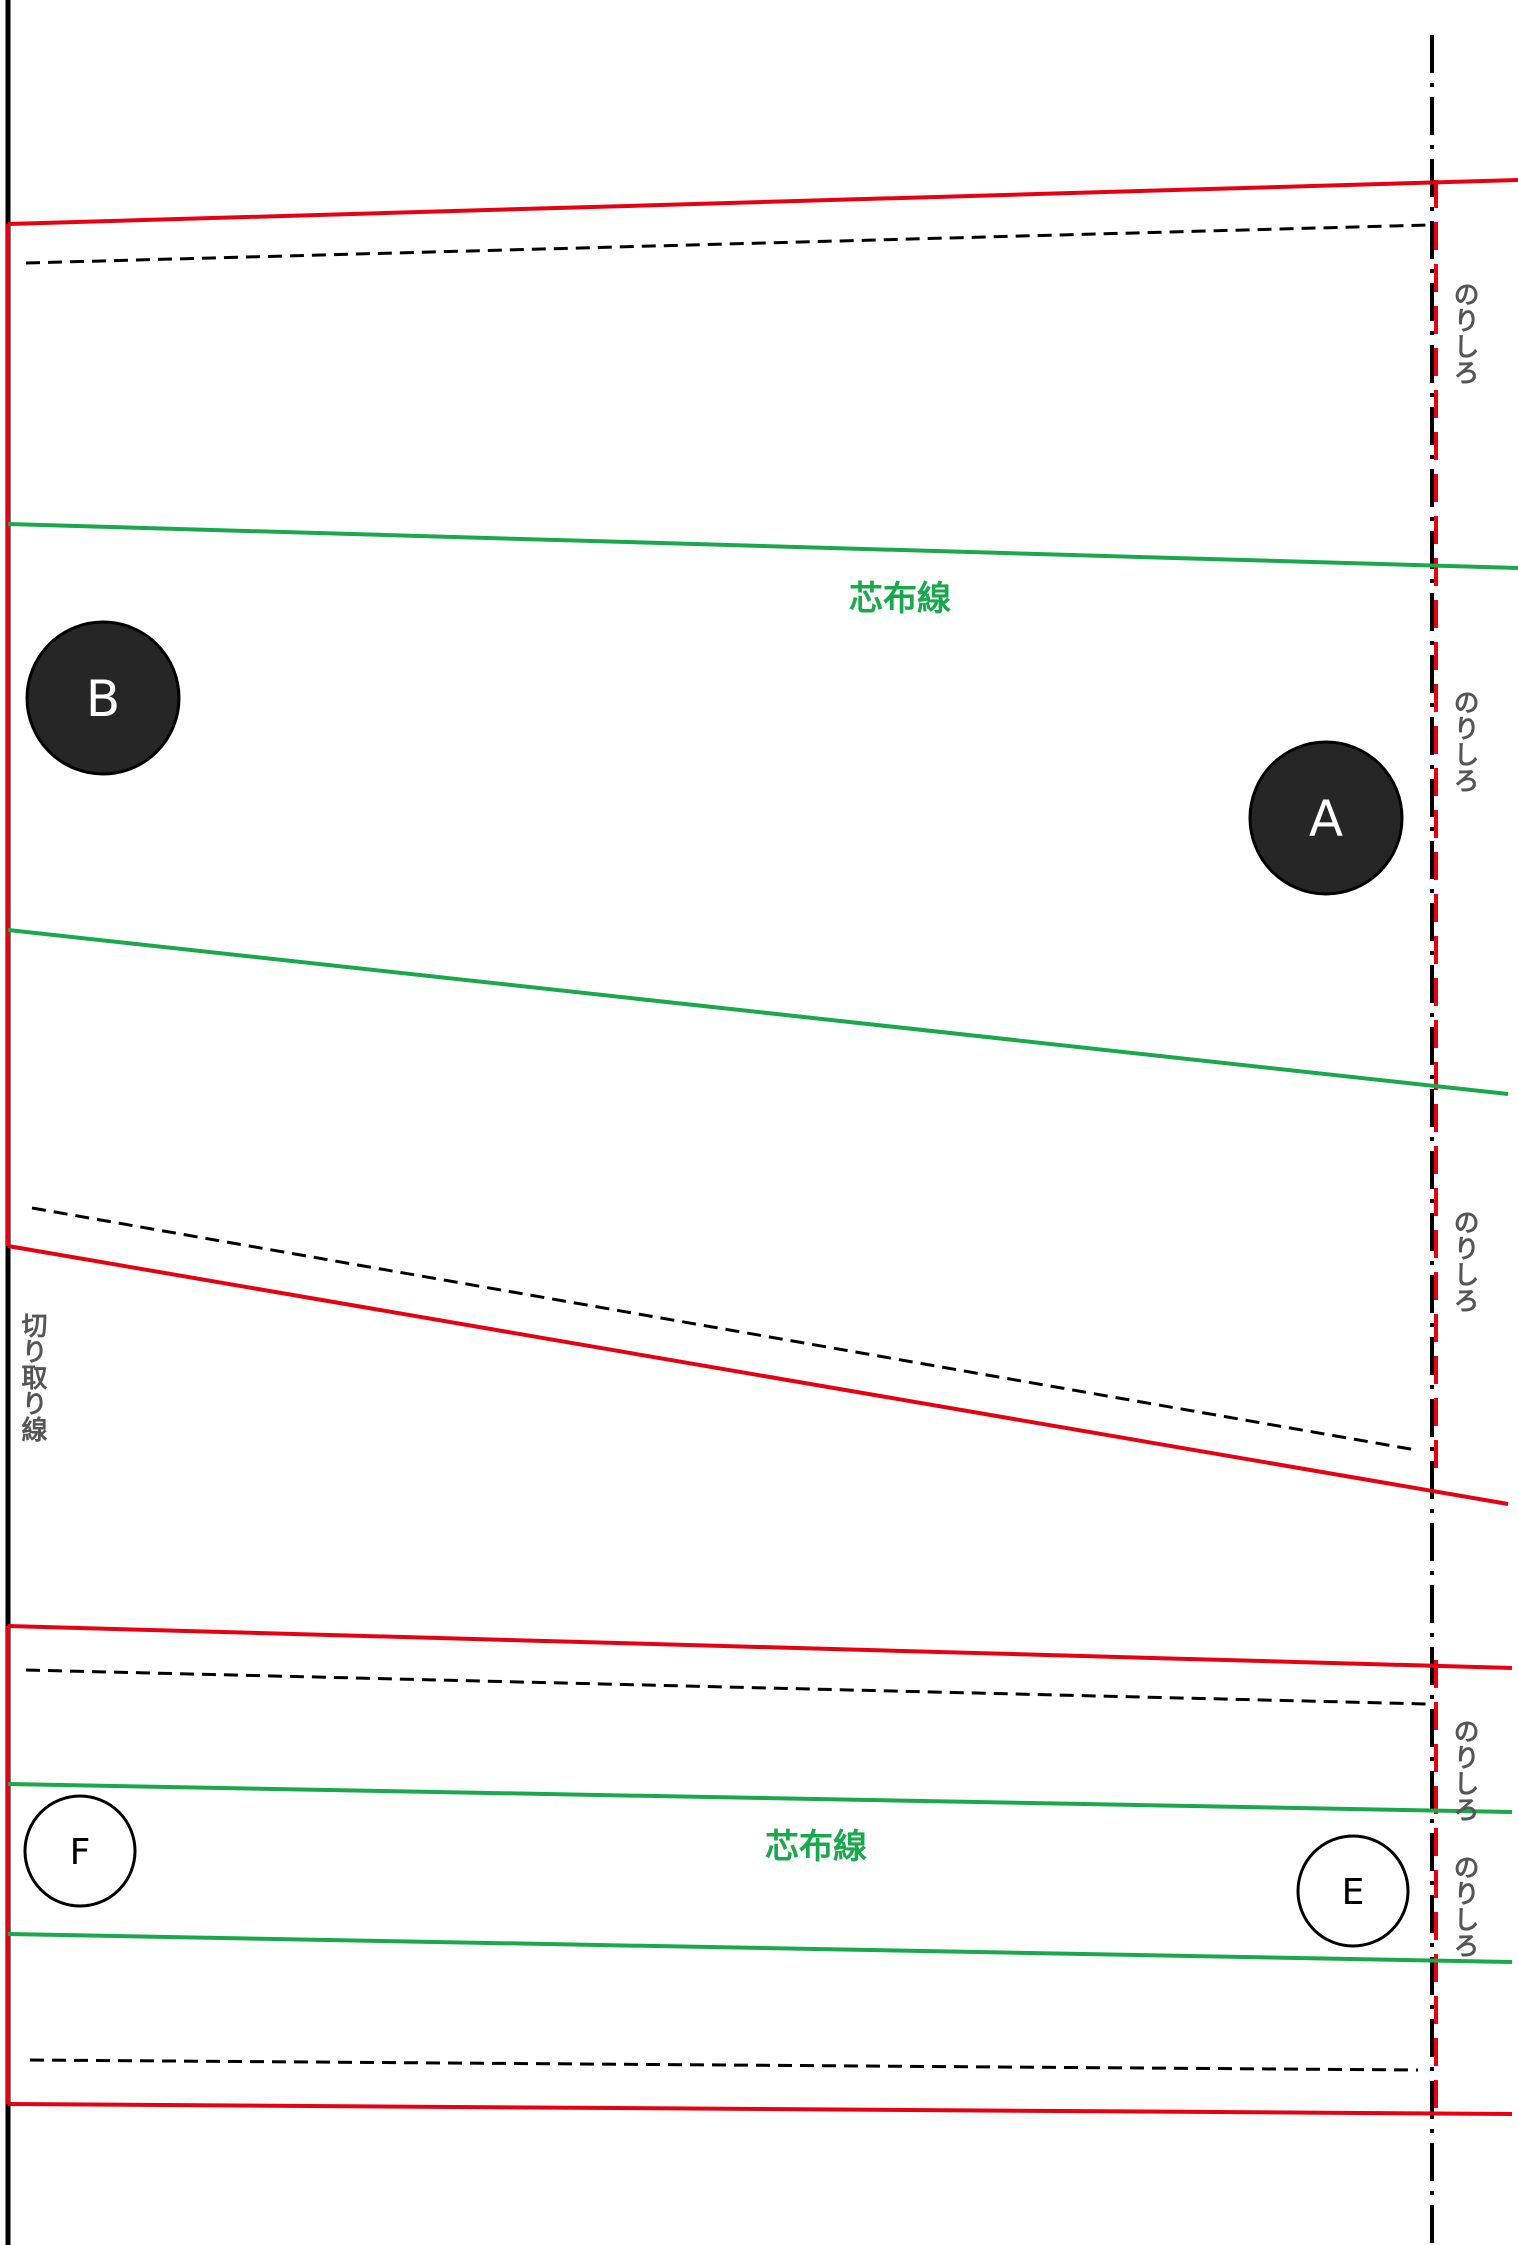 Image resolution: width=1518 pixels, height=2245 pixels. I want to click on svg-text: F, so click(80, 1852).